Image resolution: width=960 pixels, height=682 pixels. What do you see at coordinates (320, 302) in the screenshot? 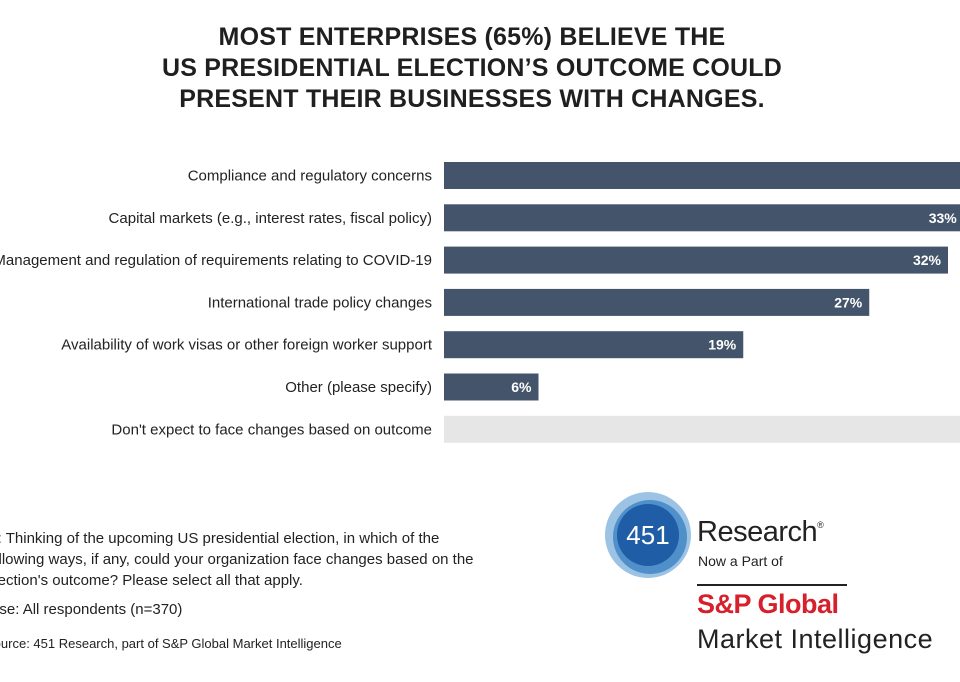
I see `category-label: International trade policy changes` at bounding box center [320, 302].